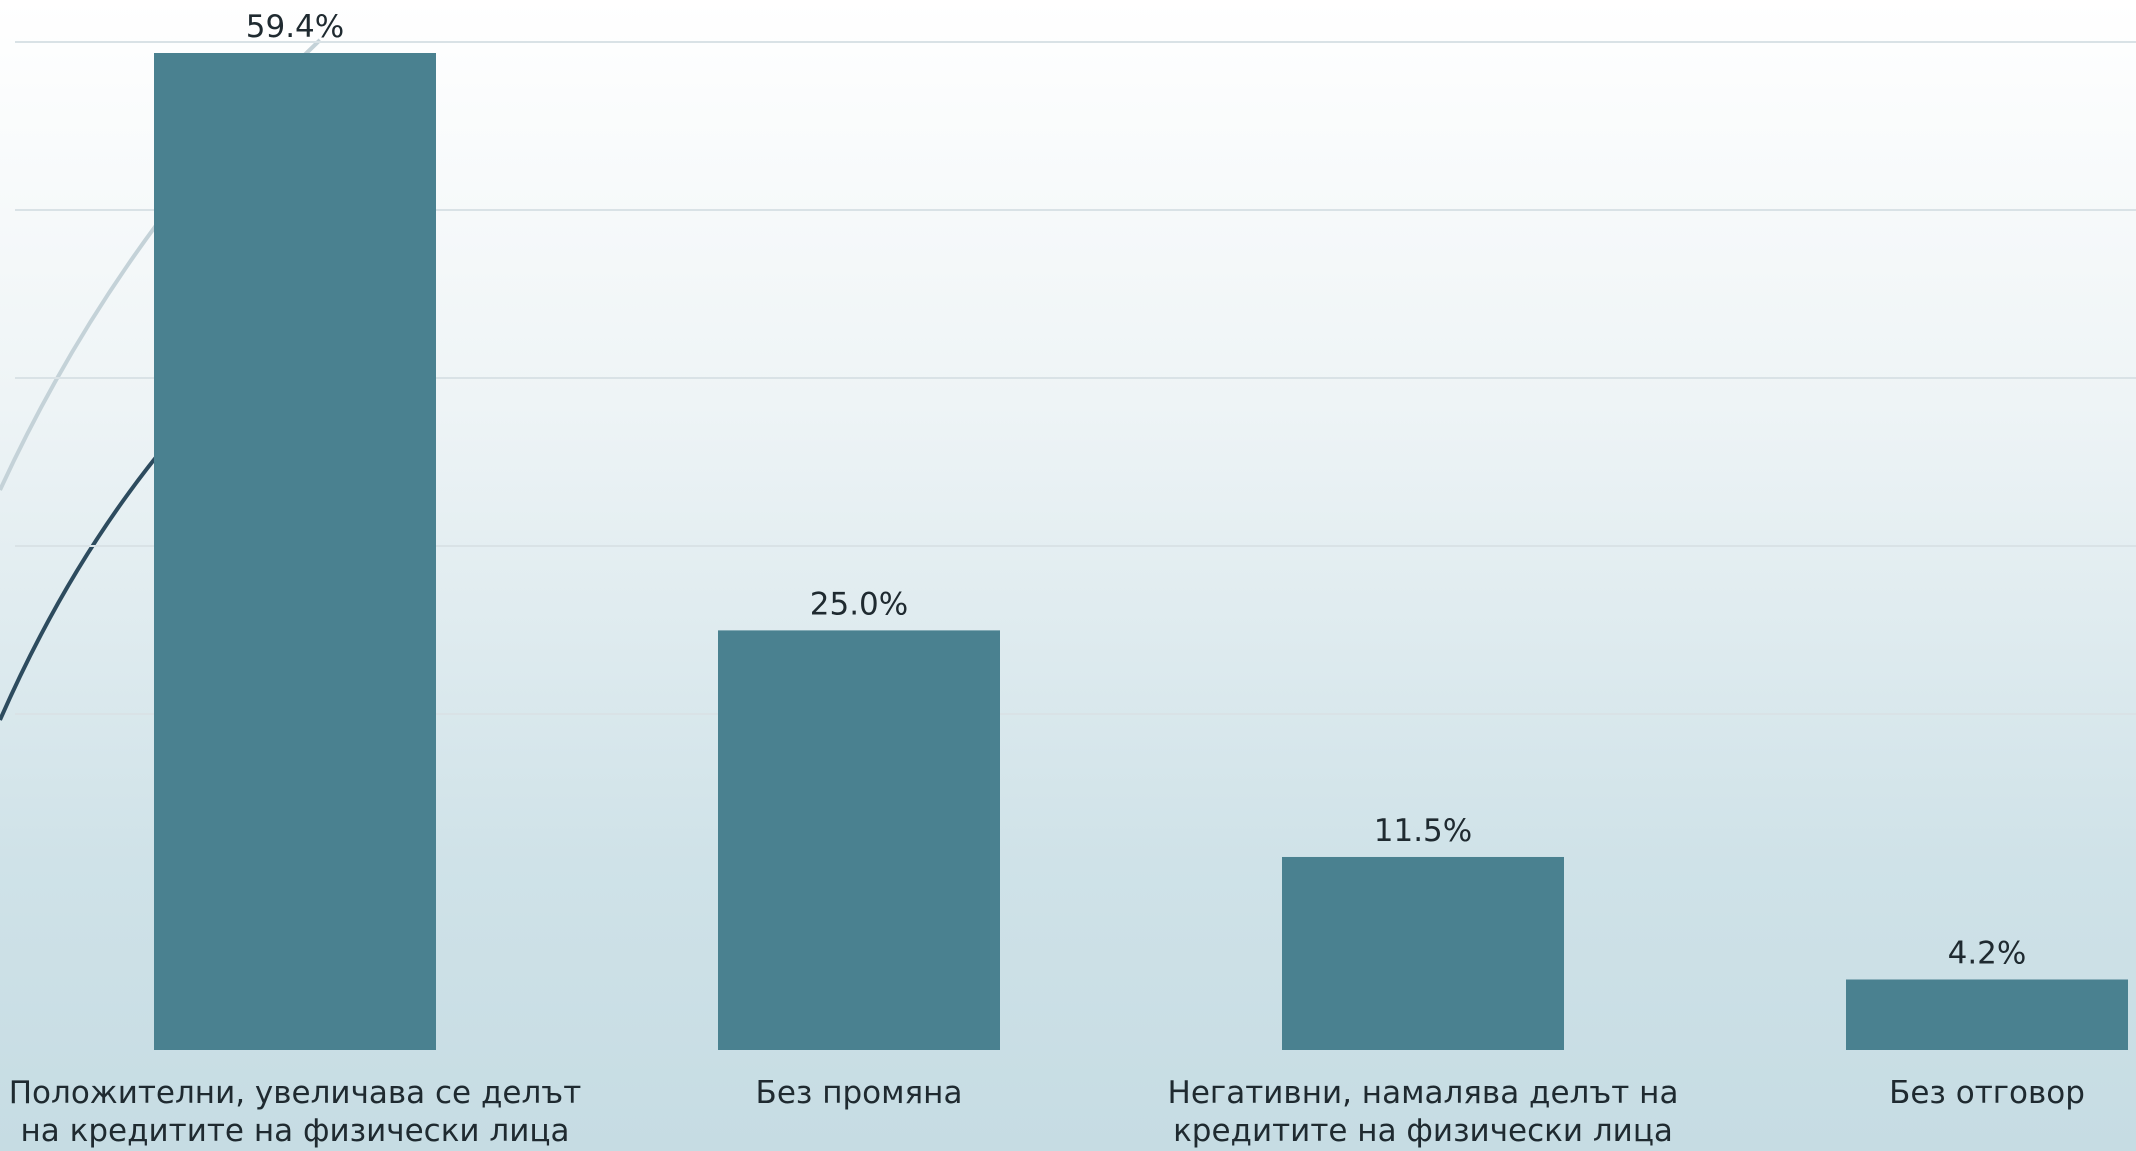 The width and height of the screenshot is (2136, 1151). I want to click on category-label: на кредитите на физически лица, so click(295, 1131).